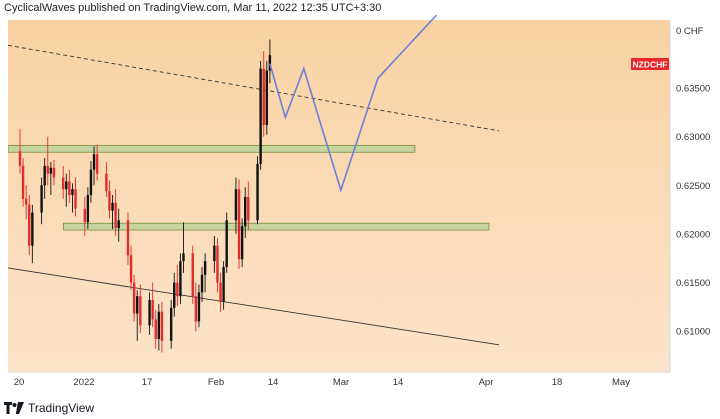 Image resolution: width=720 pixels, height=419 pixels. I want to click on trendline-solid, so click(253, 306).